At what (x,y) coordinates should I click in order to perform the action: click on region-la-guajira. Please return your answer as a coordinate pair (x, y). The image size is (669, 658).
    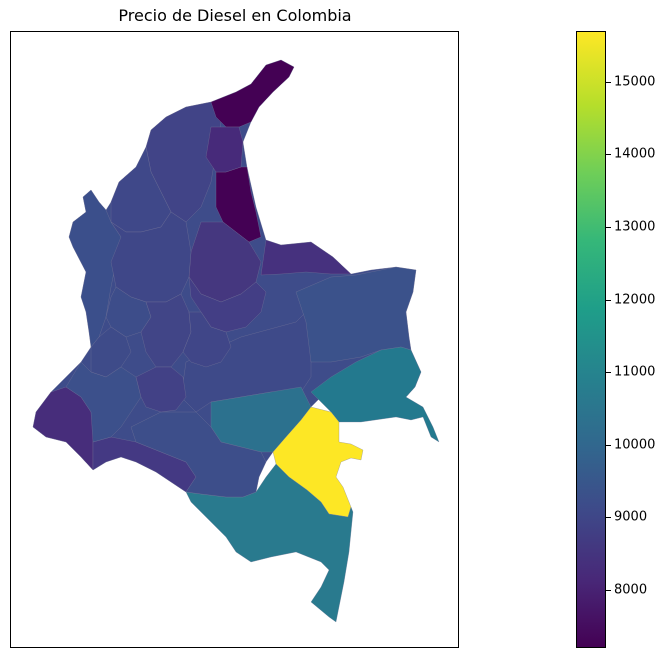
    Looking at the image, I should click on (252, 93).